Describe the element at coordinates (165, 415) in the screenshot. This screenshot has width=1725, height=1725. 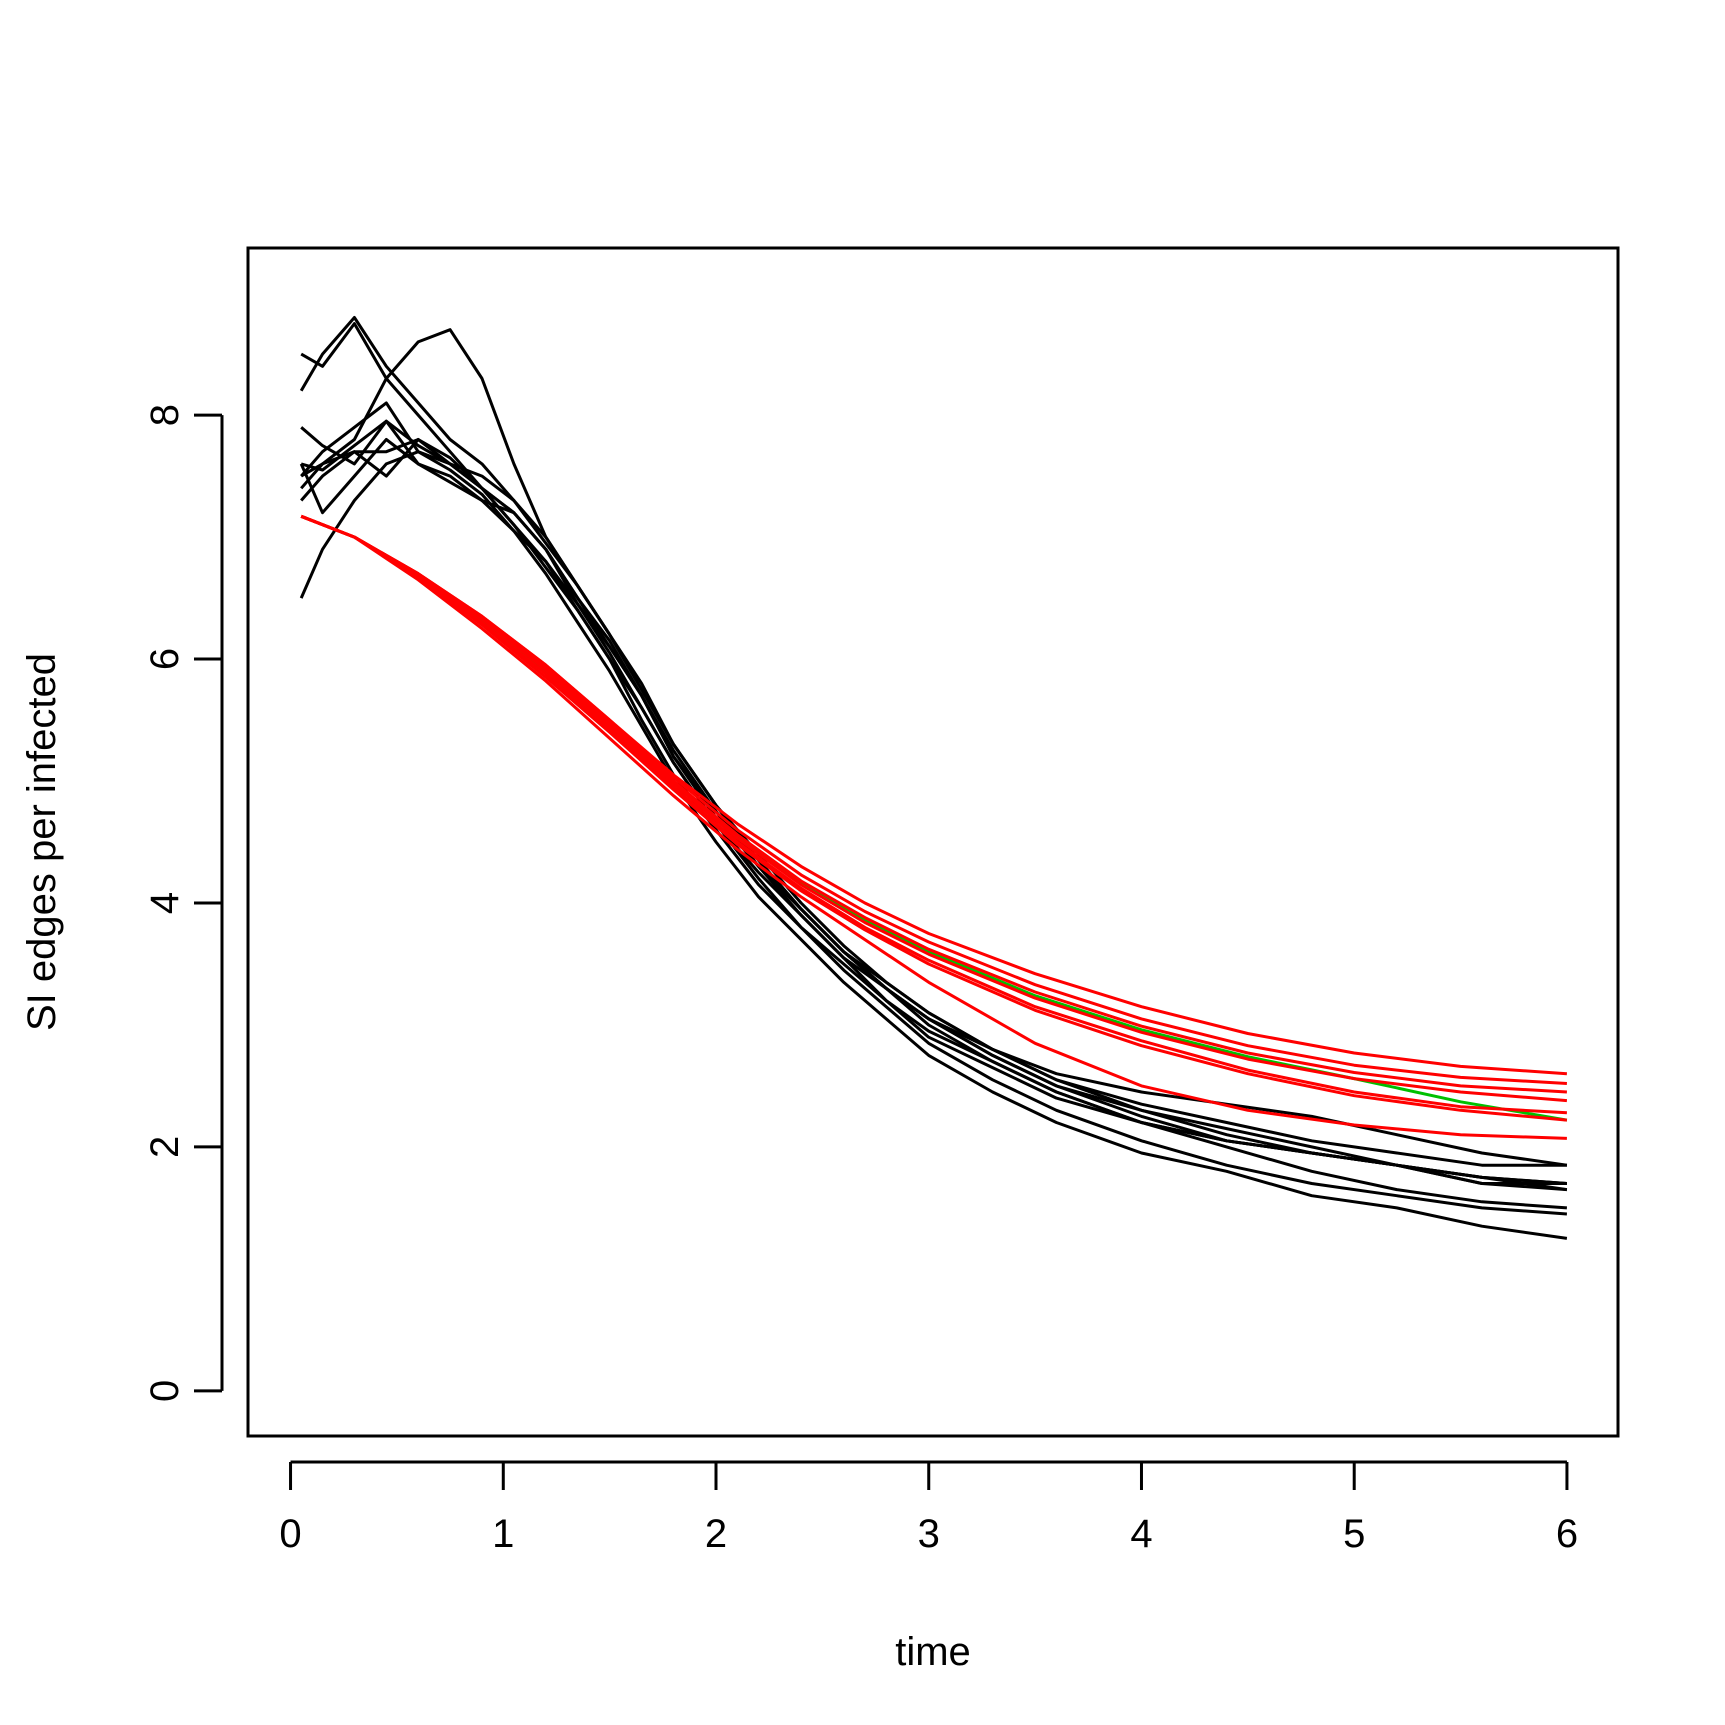
I see `y-tick-label: 8` at that location.